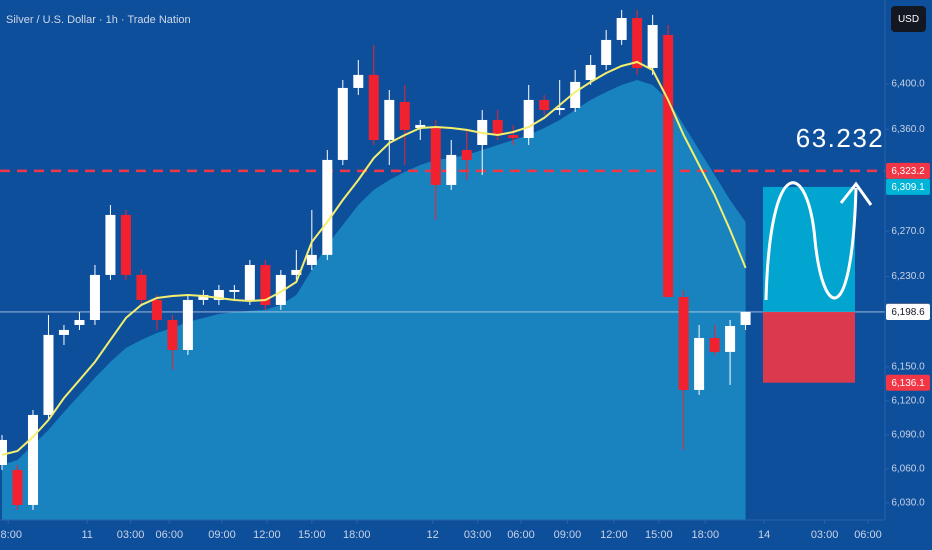  Describe the element at coordinates (908, 276) in the screenshot. I see `y-tick-label: 6,230.0` at that location.